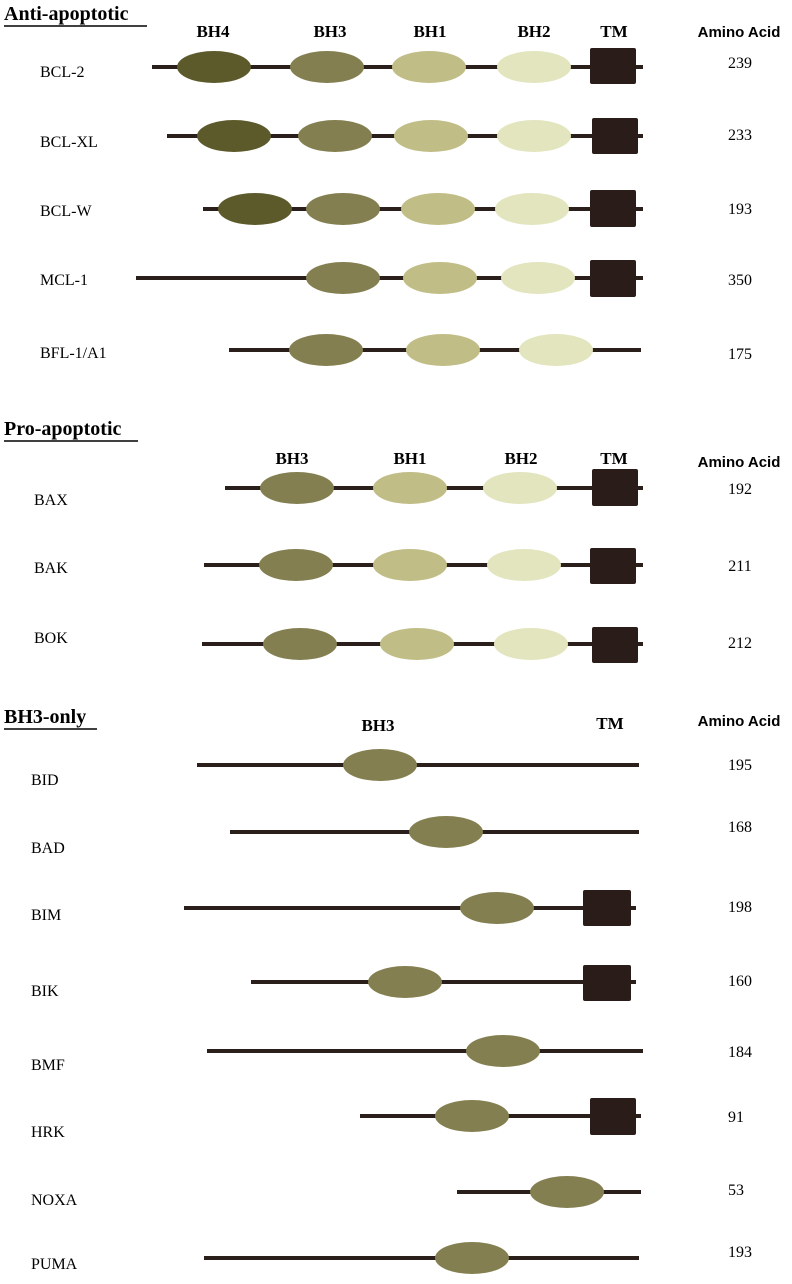 This screenshot has width=792, height=1284. I want to click on amino-acid-count: 195, so click(740, 765).